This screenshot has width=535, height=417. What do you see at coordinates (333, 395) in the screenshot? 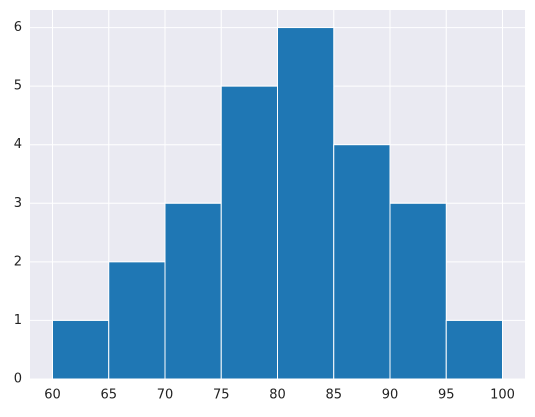
I see `x-tick-label: 85` at bounding box center [333, 395].